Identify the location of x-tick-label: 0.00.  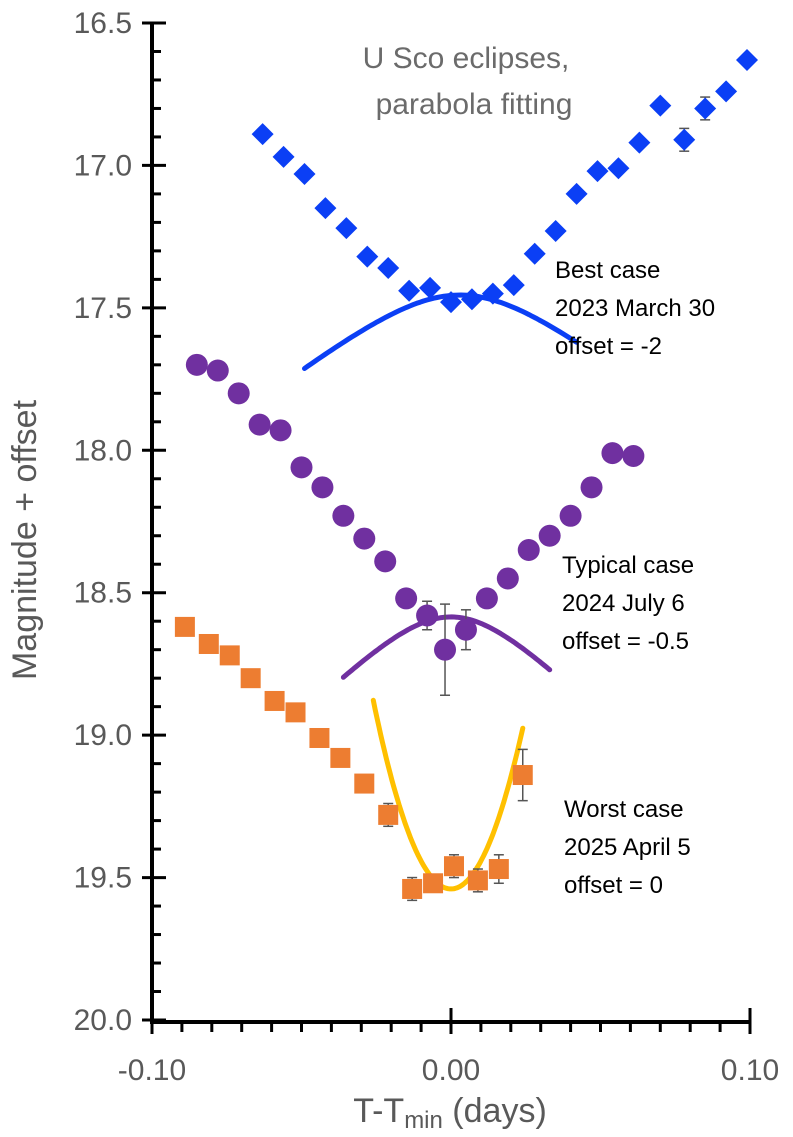
(451, 1070).